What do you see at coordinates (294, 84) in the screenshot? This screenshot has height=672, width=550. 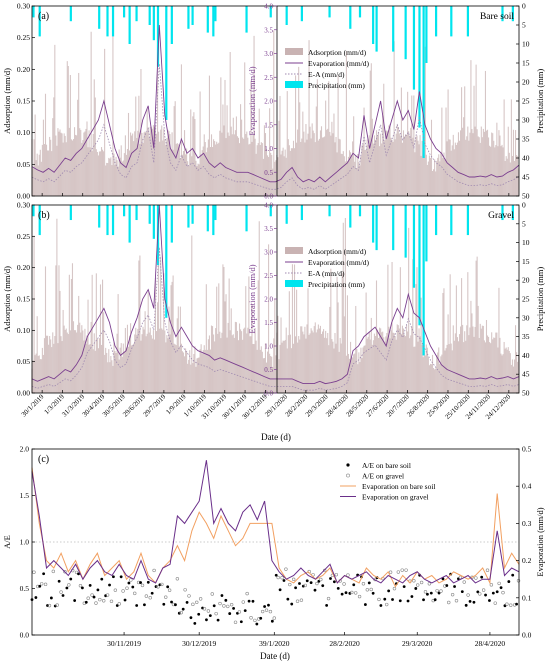 I see `legend-swatch-precipitation` at bounding box center [294, 84].